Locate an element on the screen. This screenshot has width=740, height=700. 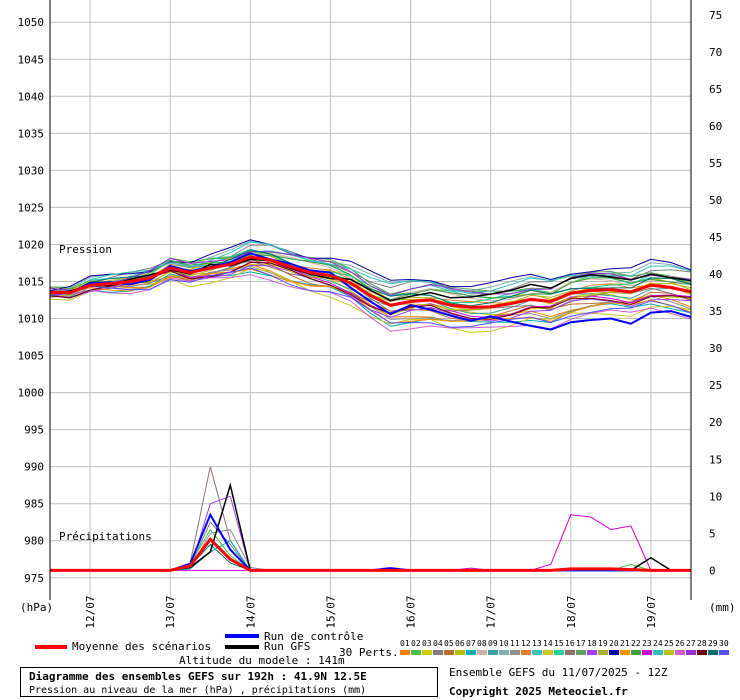
precipitation-series is located at coordinates (370, 519).